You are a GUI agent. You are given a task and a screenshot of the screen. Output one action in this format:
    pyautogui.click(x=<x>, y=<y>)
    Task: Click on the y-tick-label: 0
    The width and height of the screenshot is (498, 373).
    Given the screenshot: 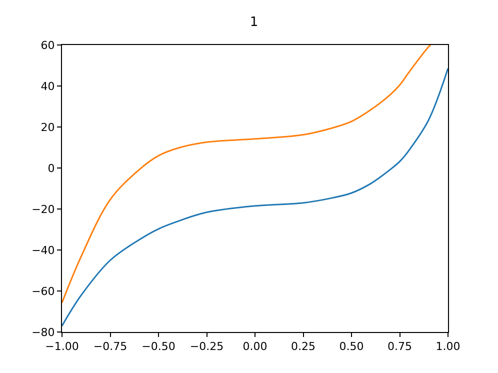 What is the action you would take?
    pyautogui.click(x=51, y=168)
    